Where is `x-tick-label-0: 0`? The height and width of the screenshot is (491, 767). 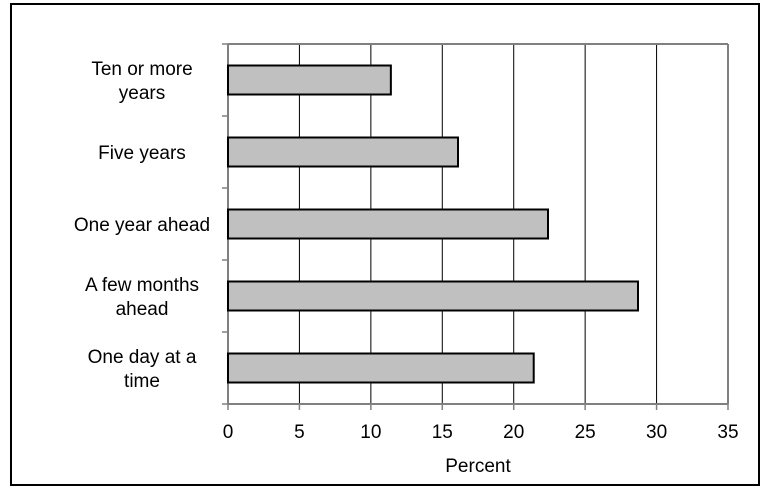 x-tick-label-0: 0 is located at coordinates (228, 432).